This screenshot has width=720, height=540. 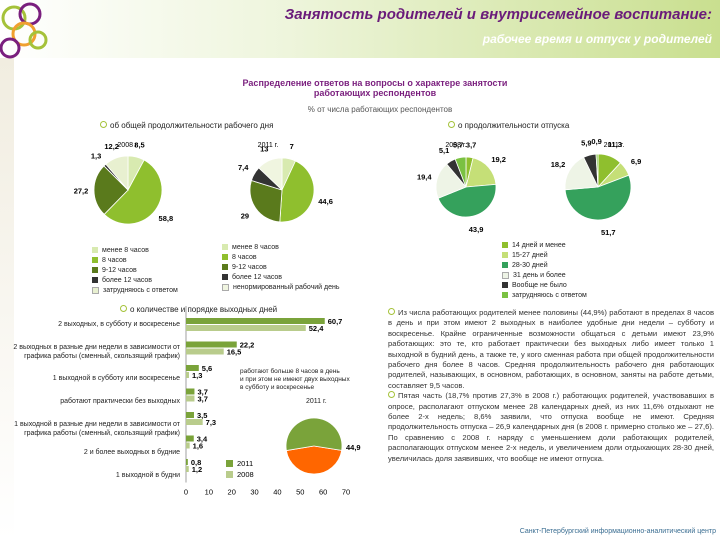 What do you see at coordinates (281, 258) in the screenshot?
I see `legend-item: 8 часов` at bounding box center [281, 258].